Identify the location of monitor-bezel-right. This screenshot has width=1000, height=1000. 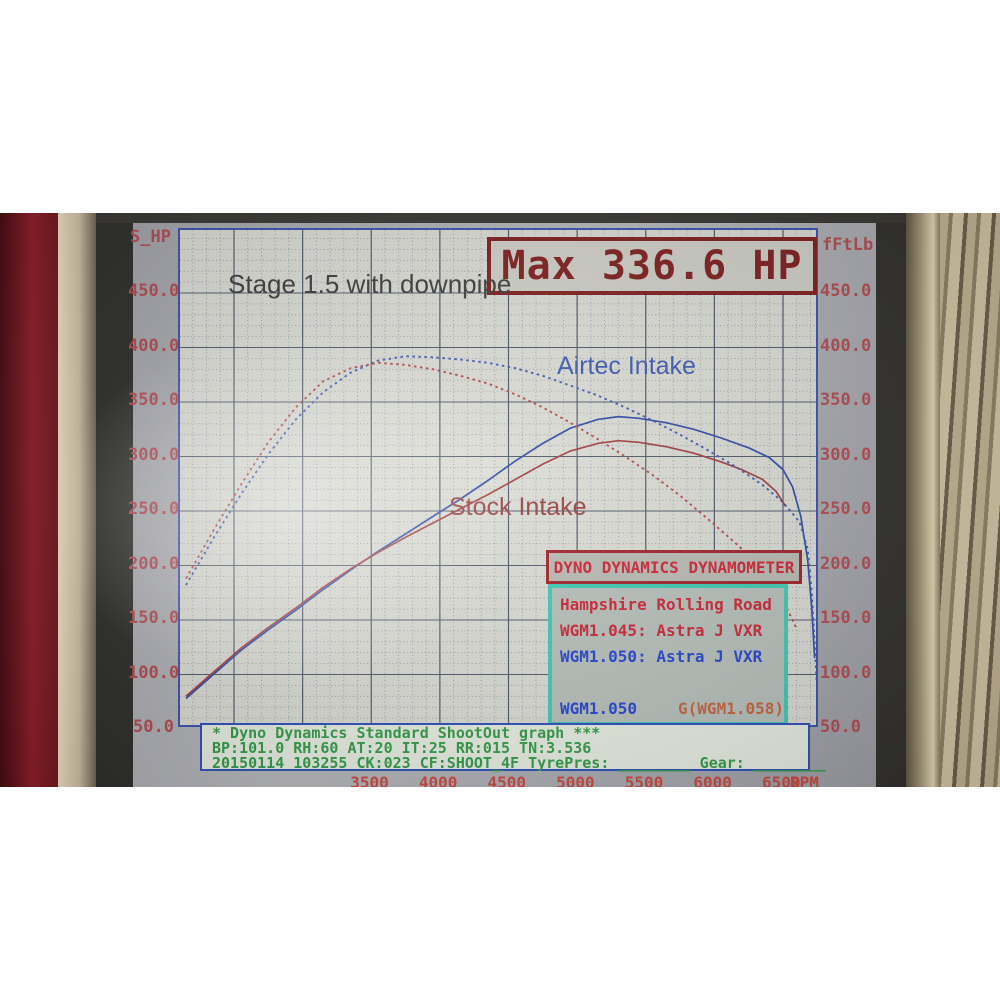
(923, 500).